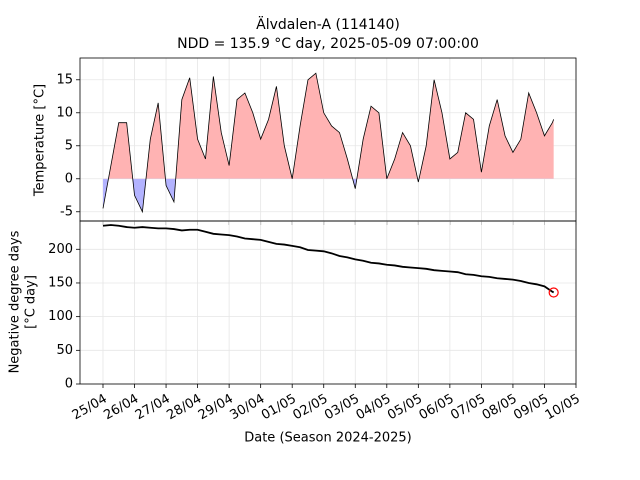 This screenshot has height=480, width=640. Describe the element at coordinates (328, 24) in the screenshot. I see `chart-title: Älvdalen-A (114140)` at that location.